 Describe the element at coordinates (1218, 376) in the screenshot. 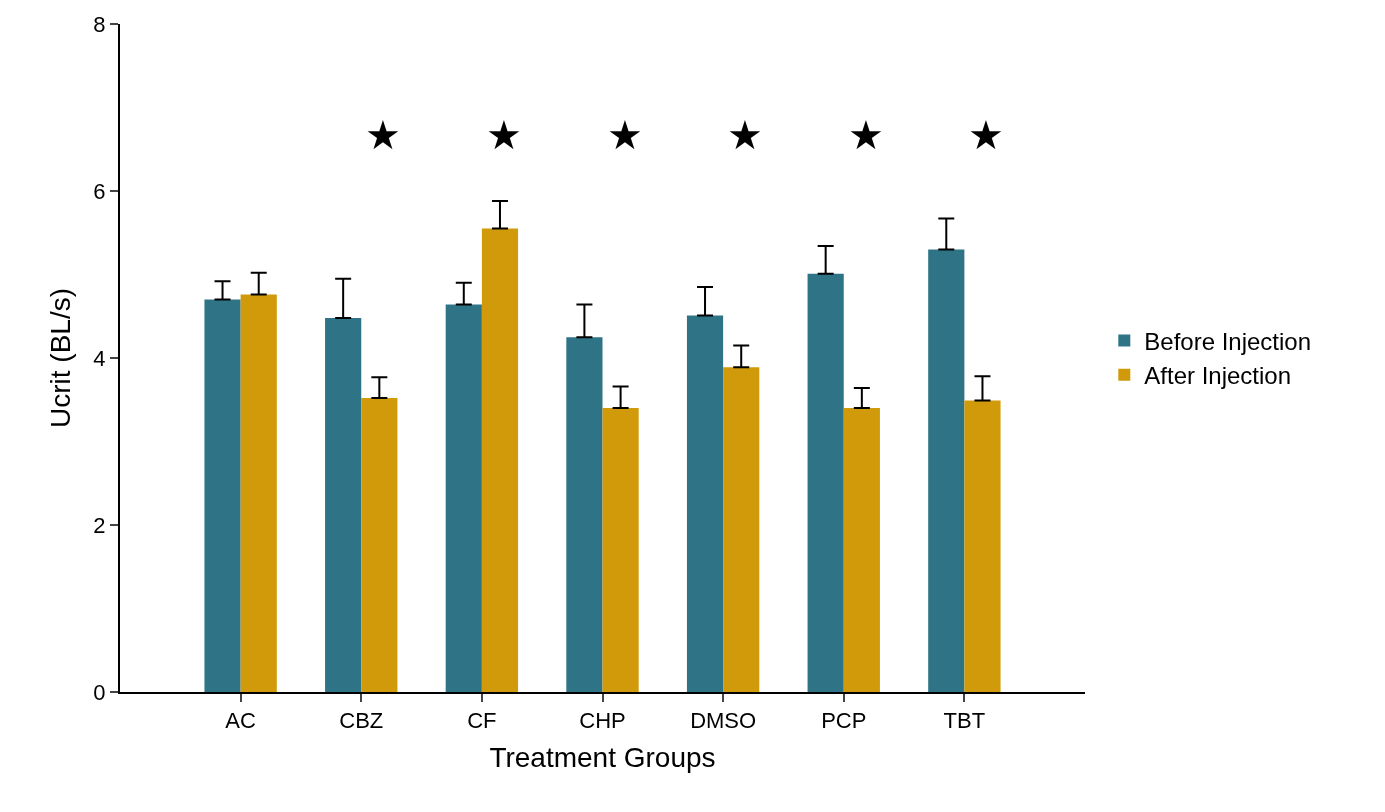

I see `legend-label: After Injection` at that location.